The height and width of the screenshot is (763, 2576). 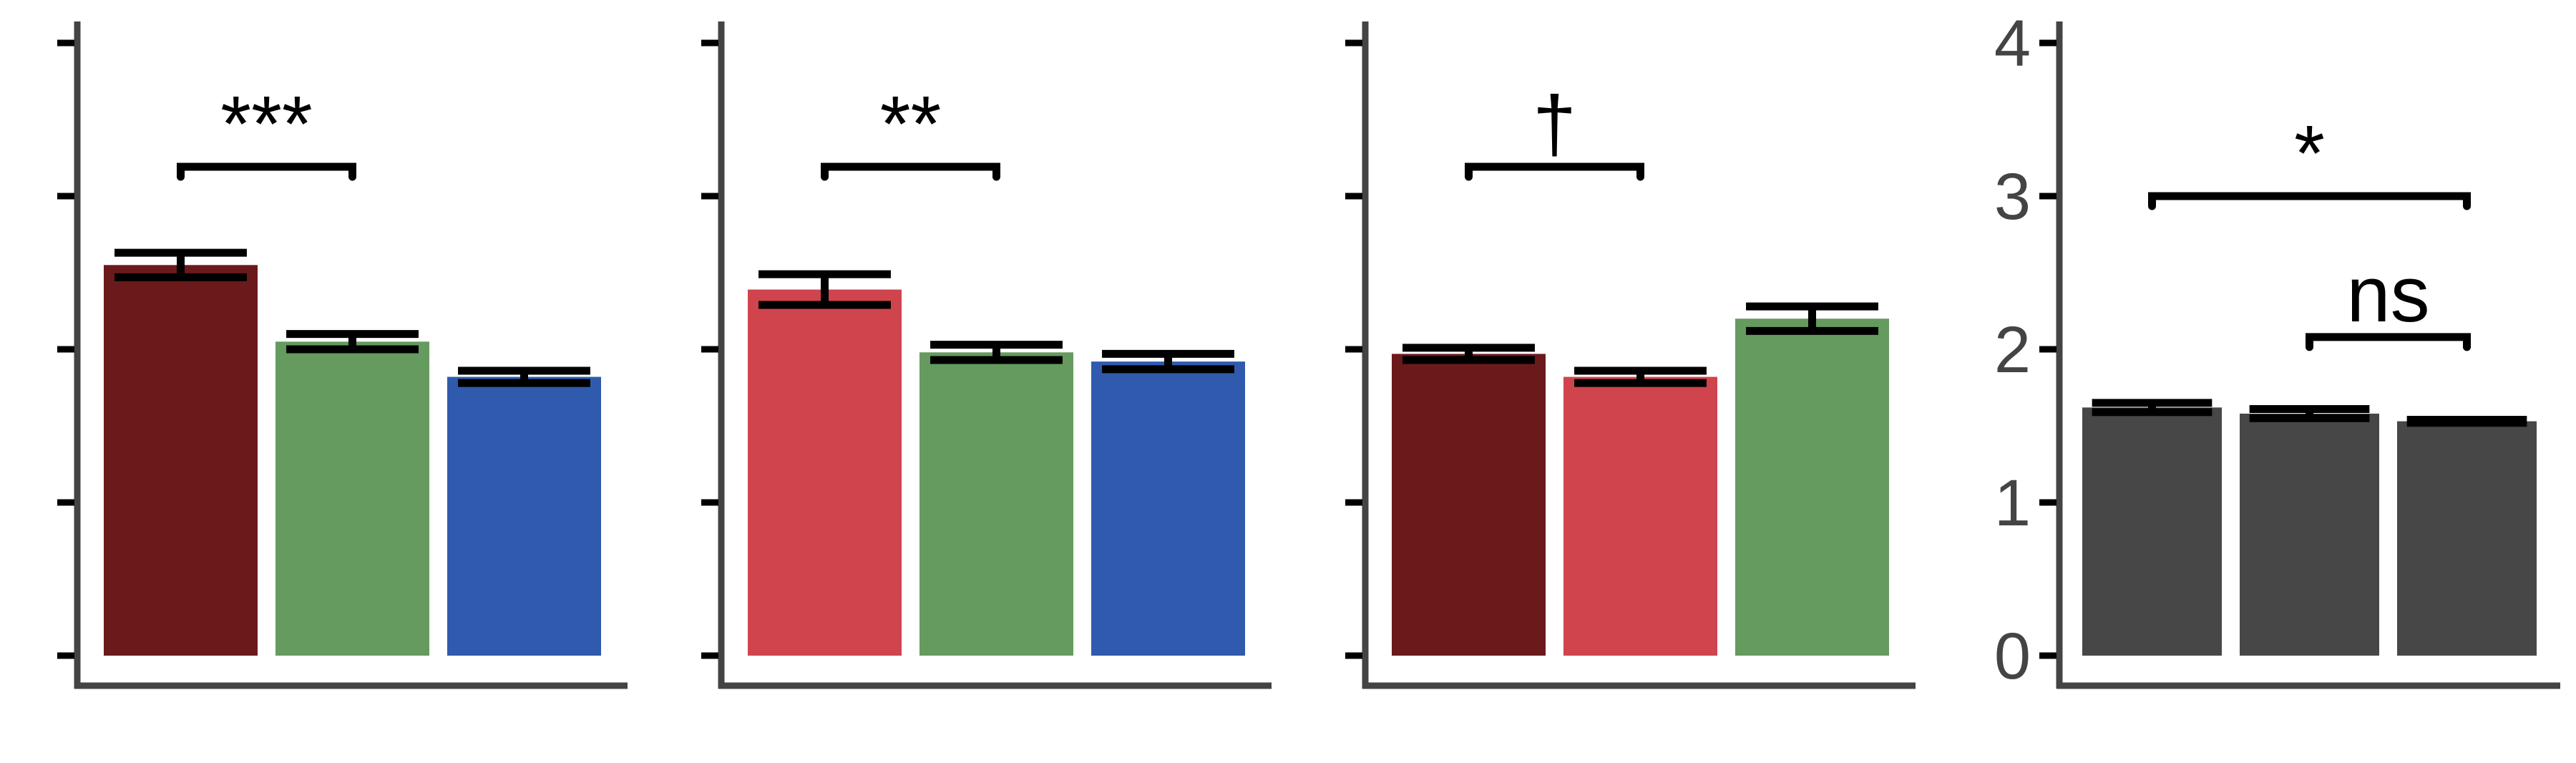 What do you see at coordinates (911, 124) in the screenshot?
I see `significance-label: **` at bounding box center [911, 124].